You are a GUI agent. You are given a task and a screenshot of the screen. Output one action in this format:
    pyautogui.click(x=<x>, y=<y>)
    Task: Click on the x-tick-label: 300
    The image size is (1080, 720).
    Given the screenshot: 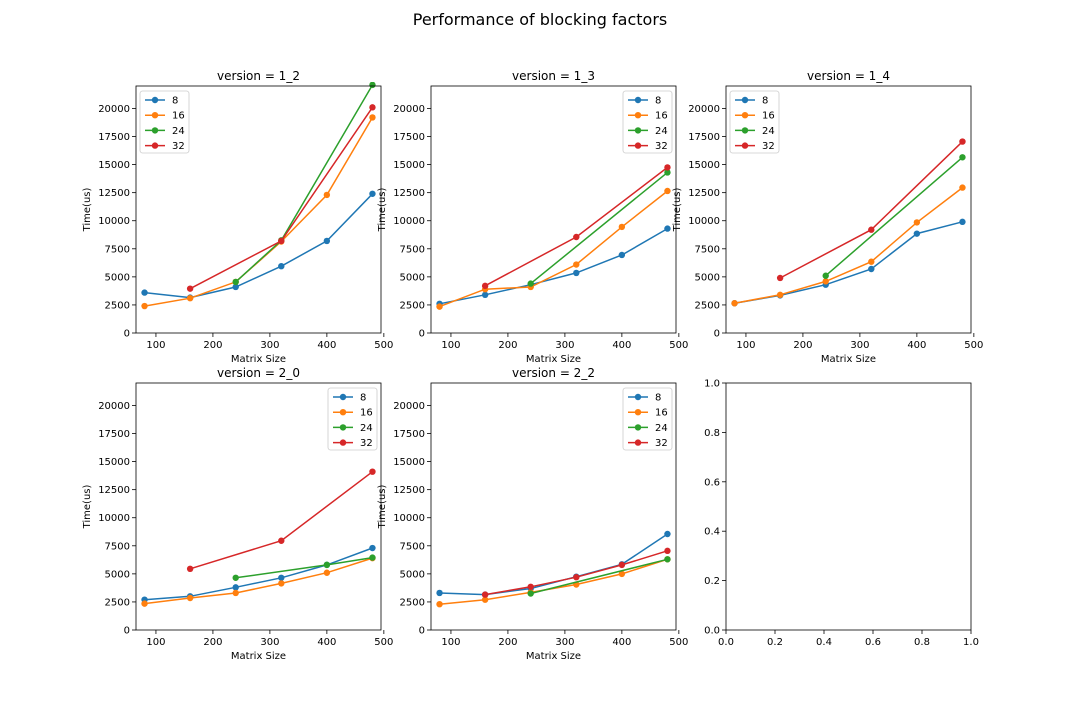 What is the action you would take?
    pyautogui.click(x=269, y=642)
    